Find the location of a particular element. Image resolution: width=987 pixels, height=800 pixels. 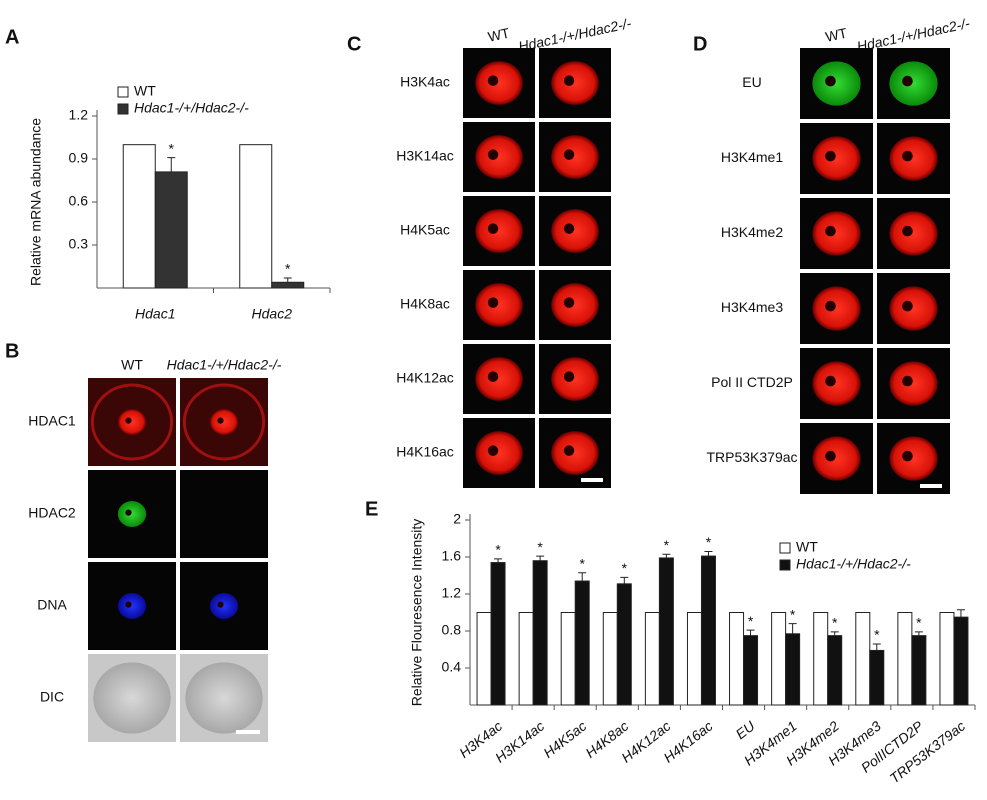

row-label: TRP53K379ac is located at coordinates (751, 457).